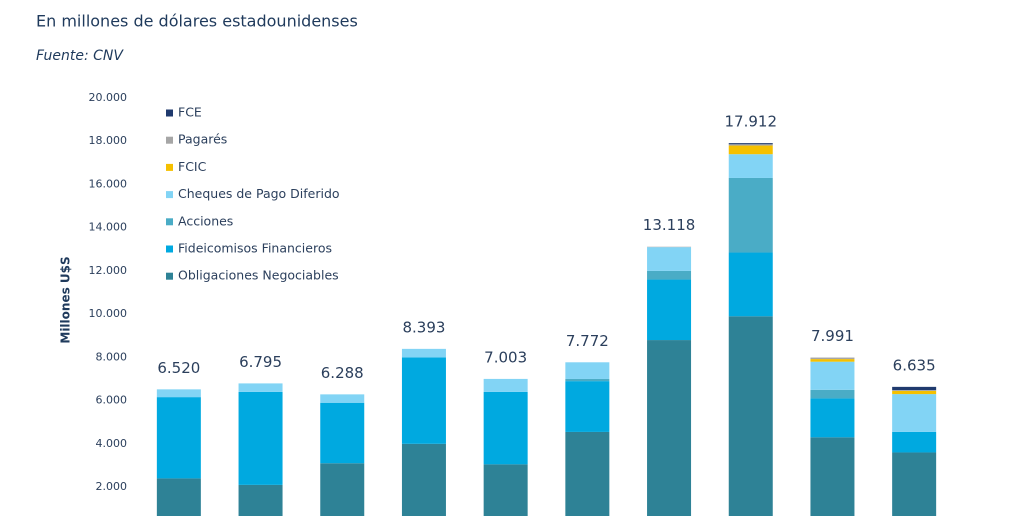 Image resolution: width=1024 pixels, height=516 pixels. I want to click on legend-label: FCE, so click(190, 112).